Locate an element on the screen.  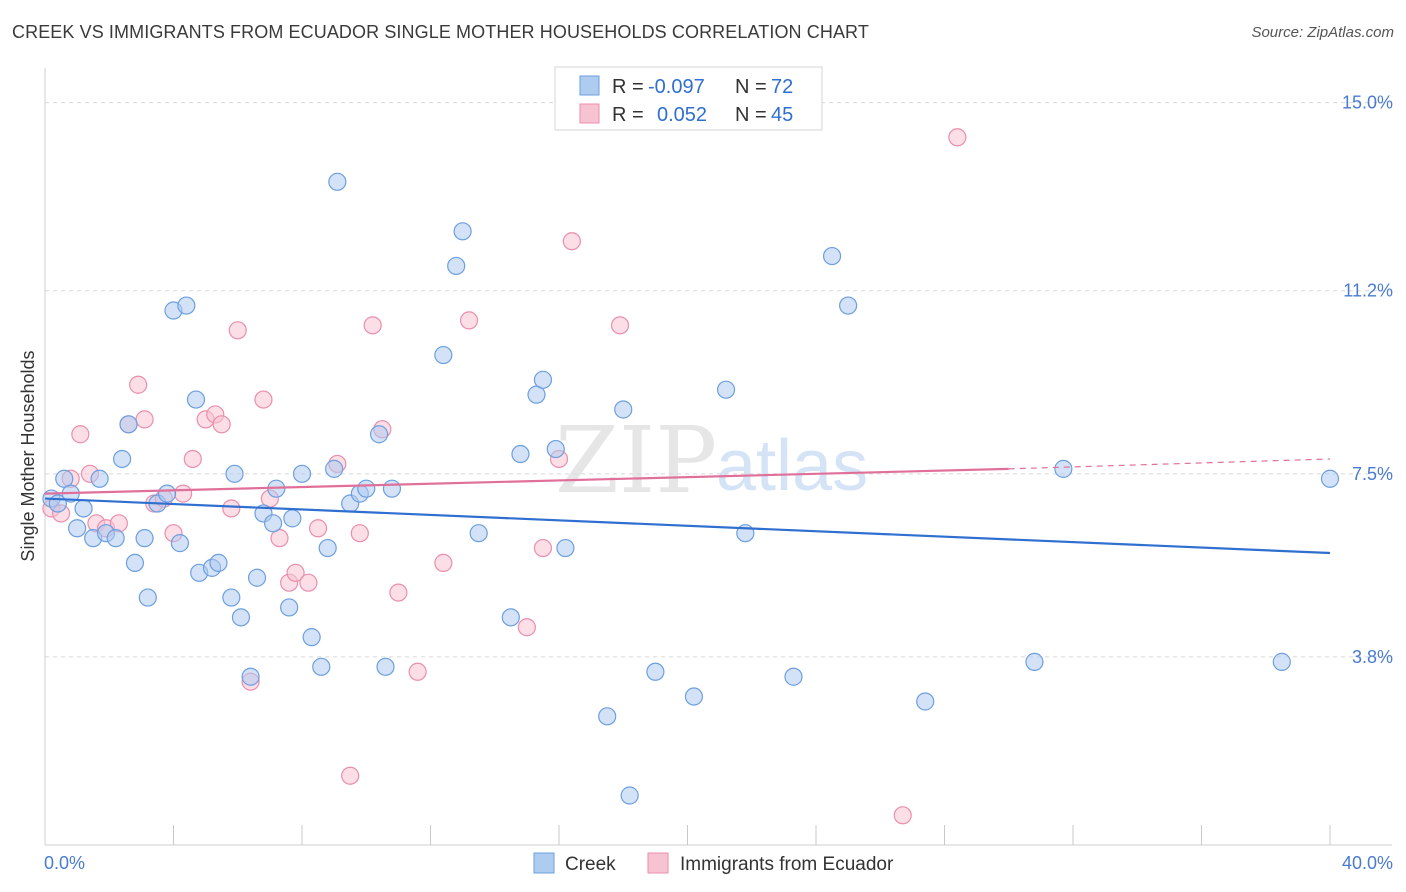
ecuador-r-label: R = is located at coordinates (628, 115).